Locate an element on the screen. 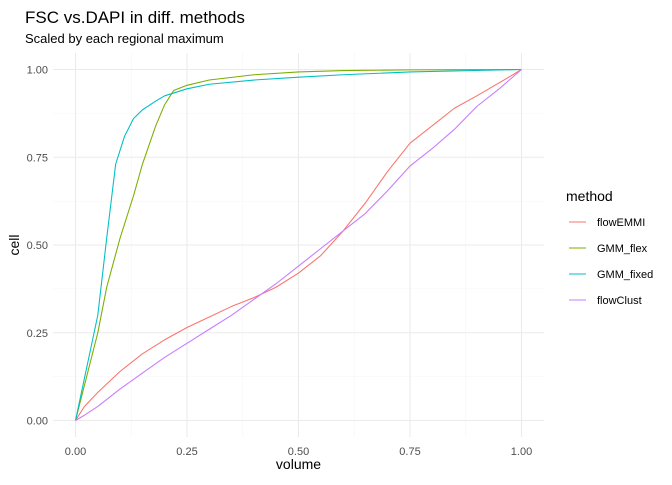 The image size is (672, 485). legend-label-gmm-fixed: GMM_fixed is located at coordinates (625, 275).